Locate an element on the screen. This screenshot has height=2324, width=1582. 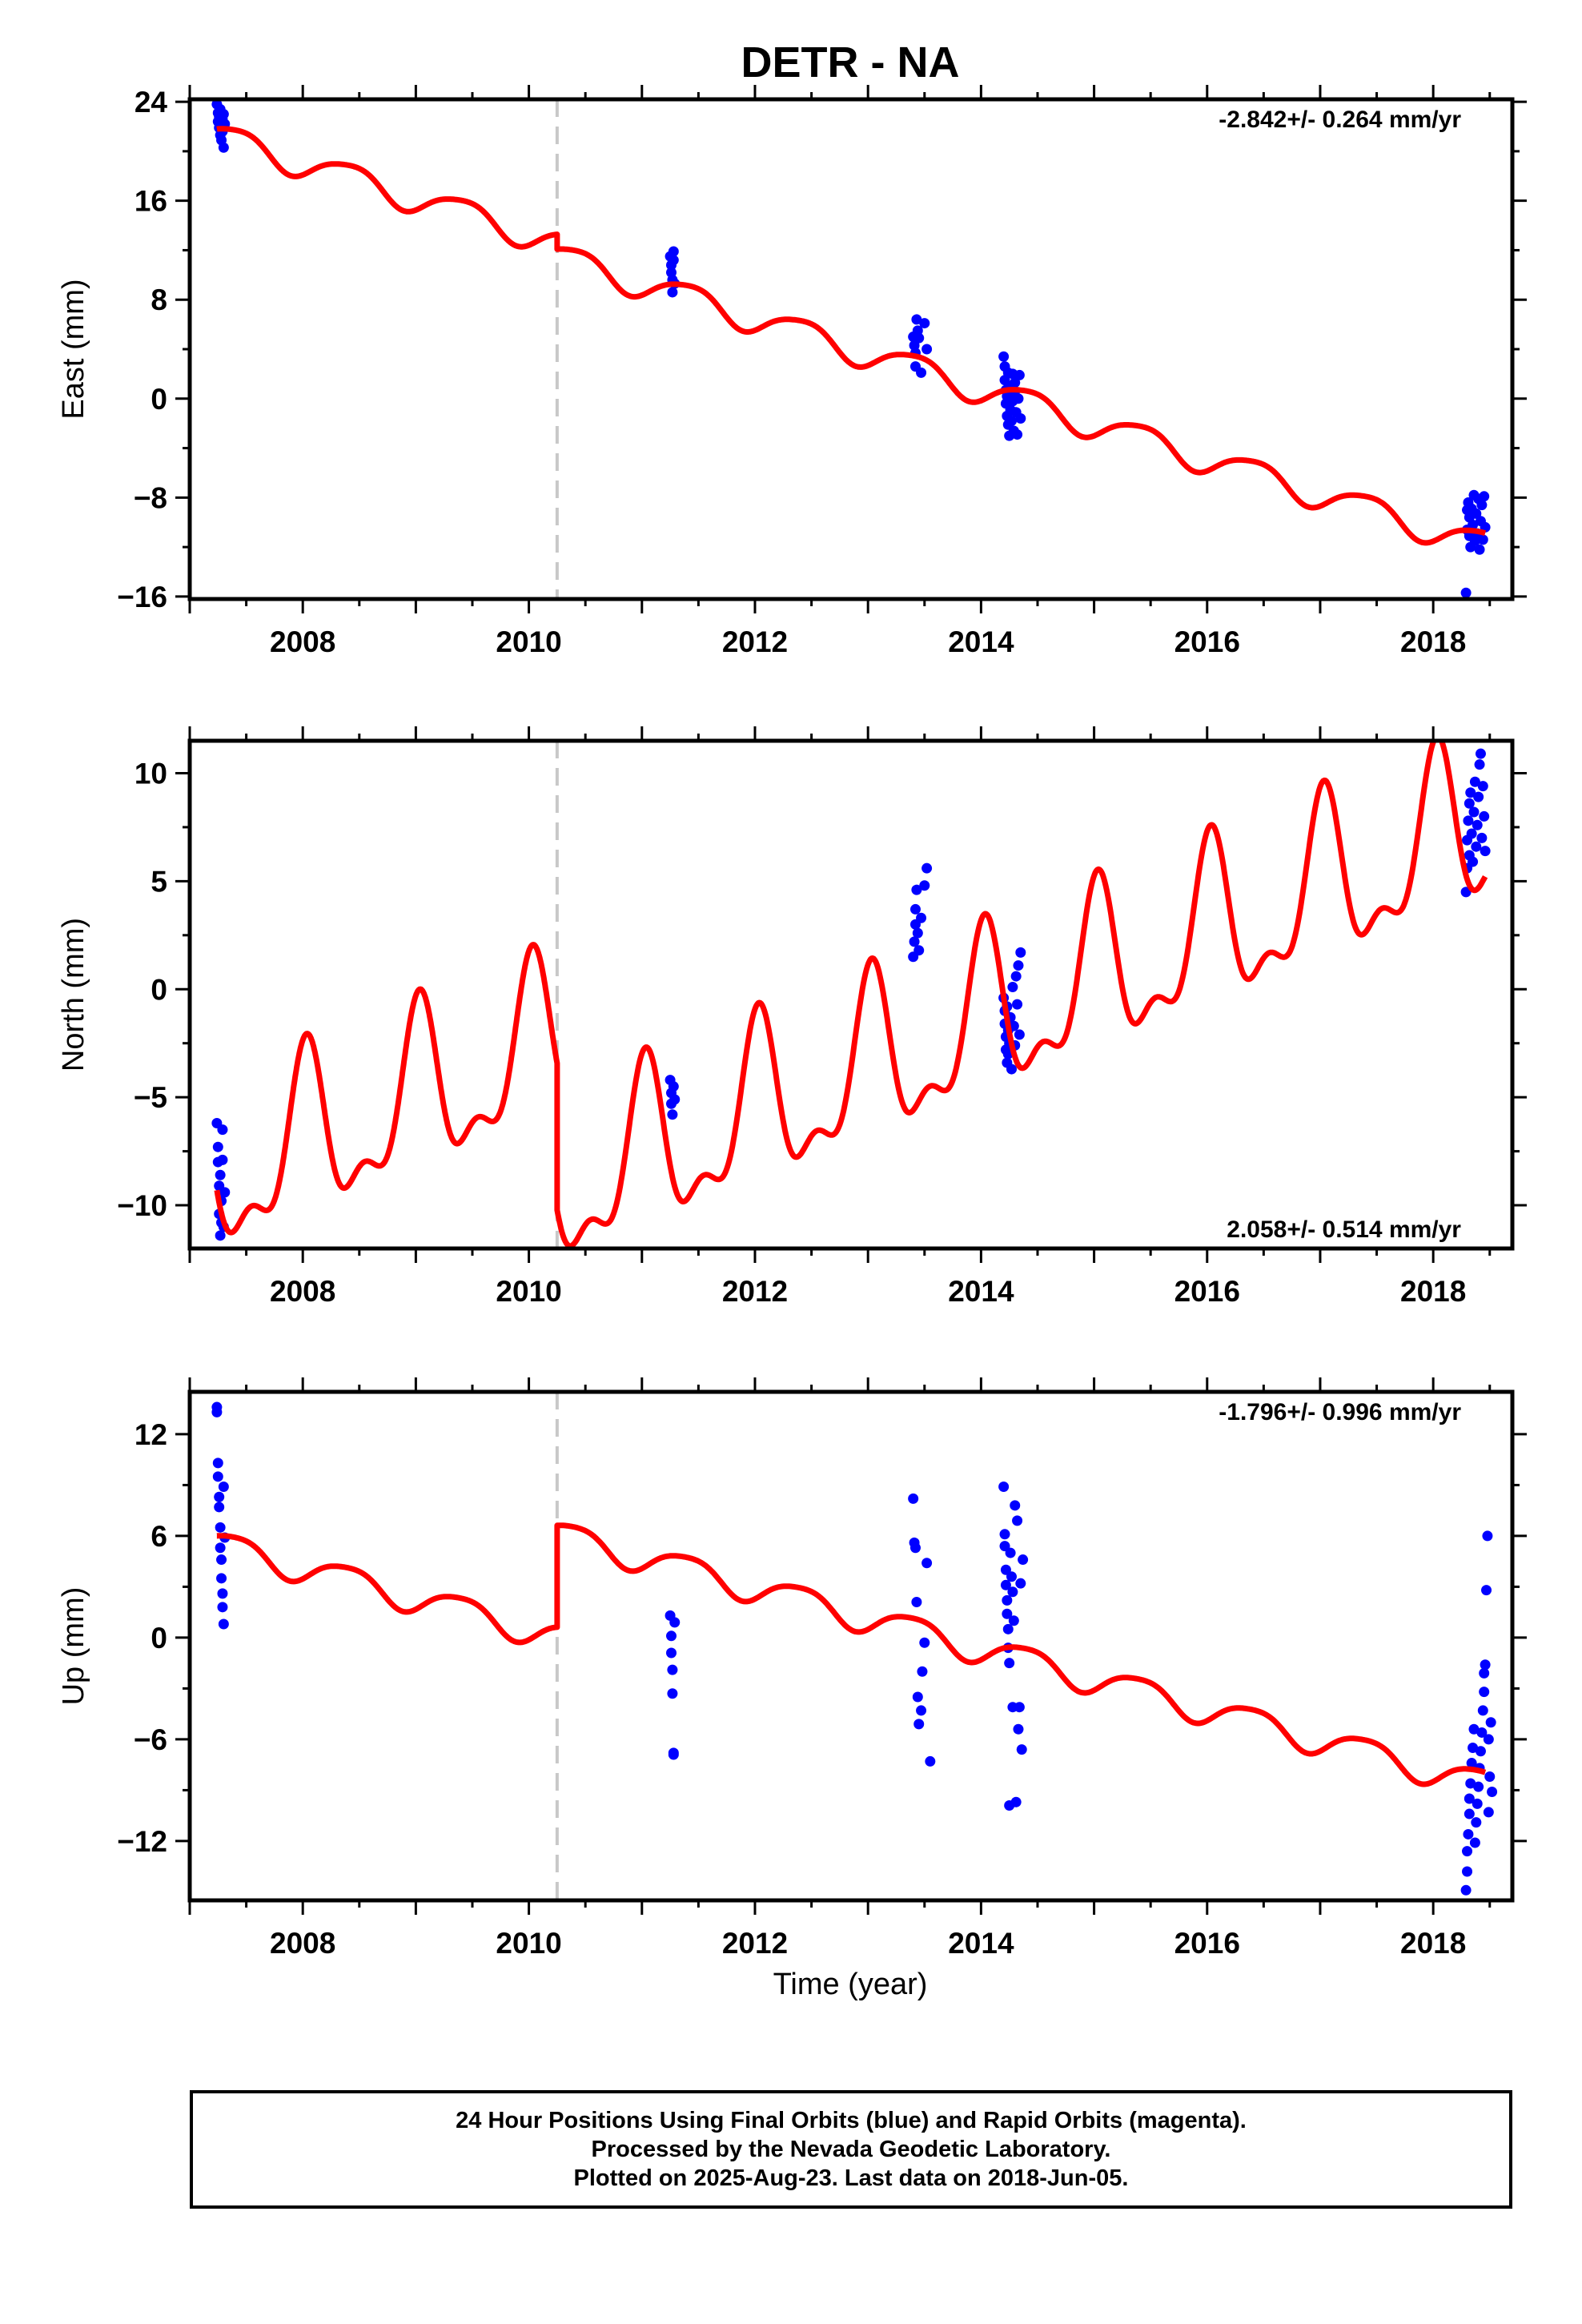
x-tick-label: 2014 is located at coordinates (981, 1291).